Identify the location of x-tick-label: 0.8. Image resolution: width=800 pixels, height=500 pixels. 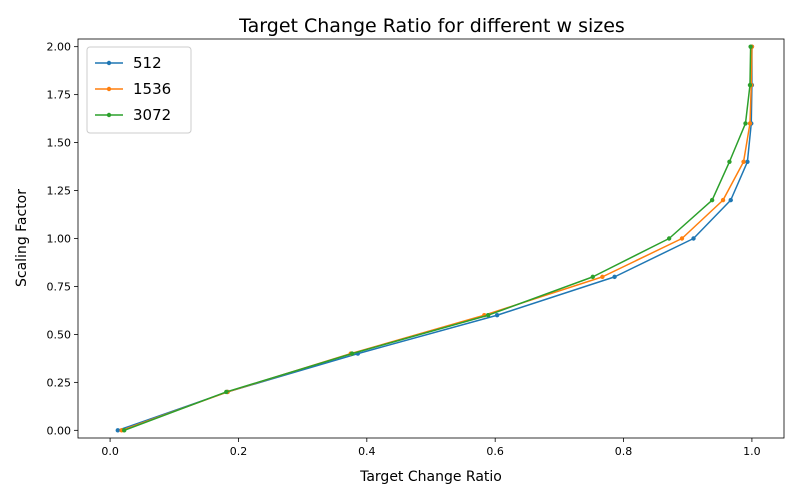
(624, 451).